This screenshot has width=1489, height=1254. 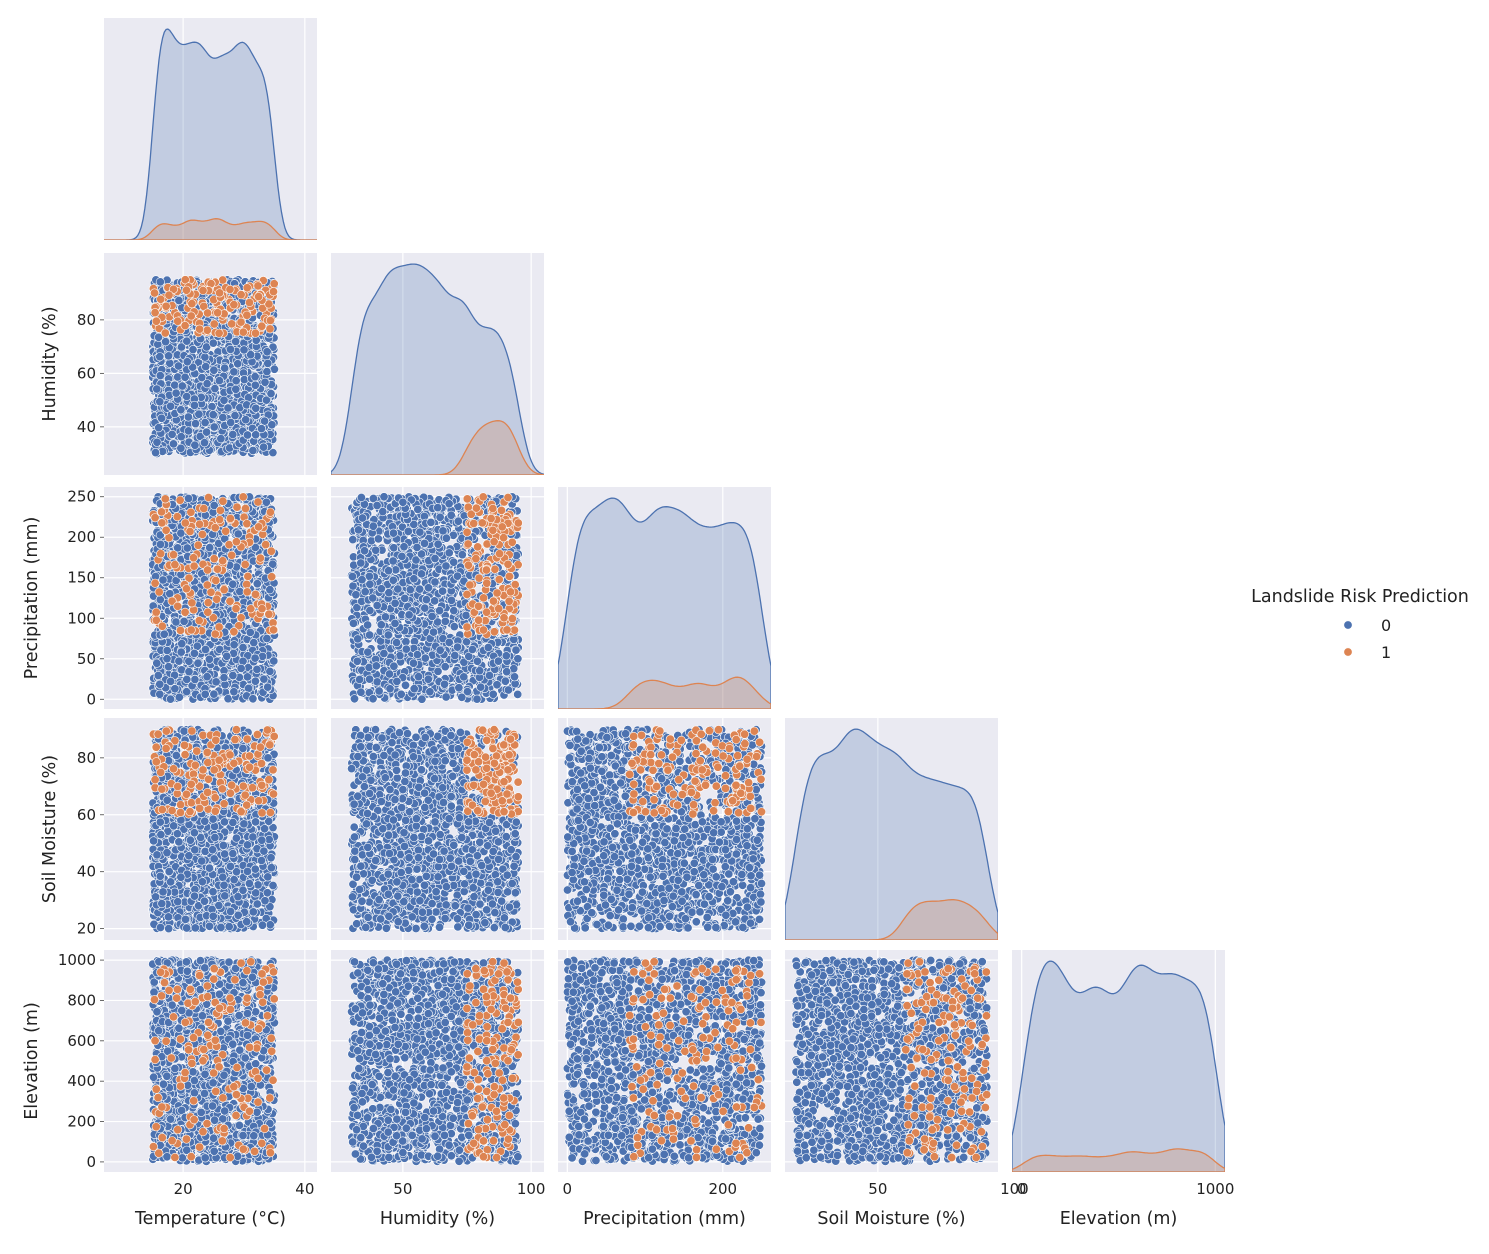 What do you see at coordinates (434, 598) in the screenshot?
I see `panel-marks` at bounding box center [434, 598].